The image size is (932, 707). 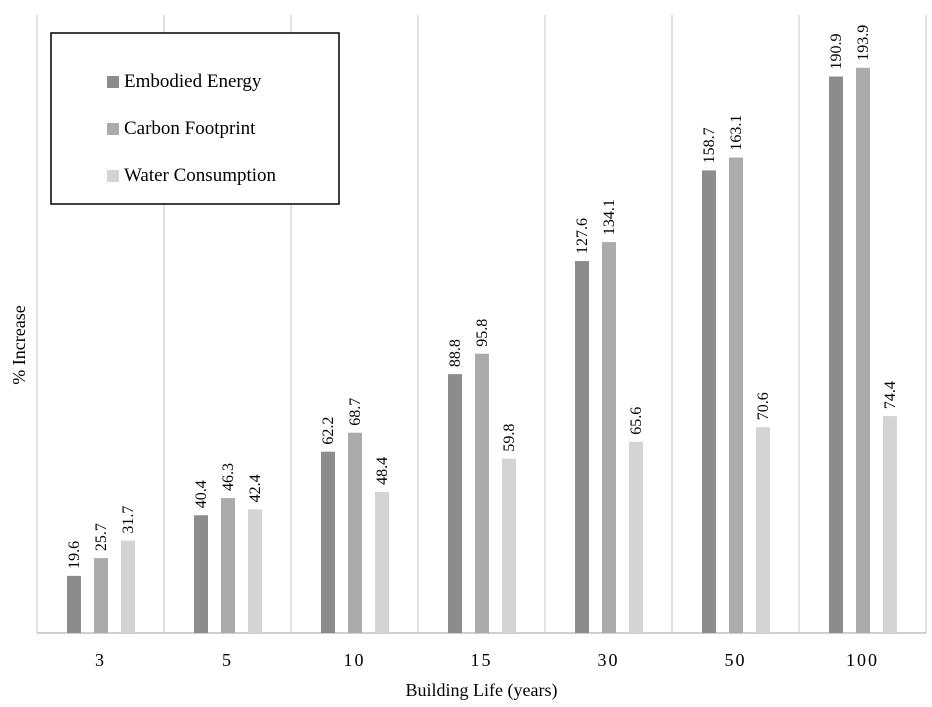 I want to click on data-label: 134.1, so click(x=609, y=217).